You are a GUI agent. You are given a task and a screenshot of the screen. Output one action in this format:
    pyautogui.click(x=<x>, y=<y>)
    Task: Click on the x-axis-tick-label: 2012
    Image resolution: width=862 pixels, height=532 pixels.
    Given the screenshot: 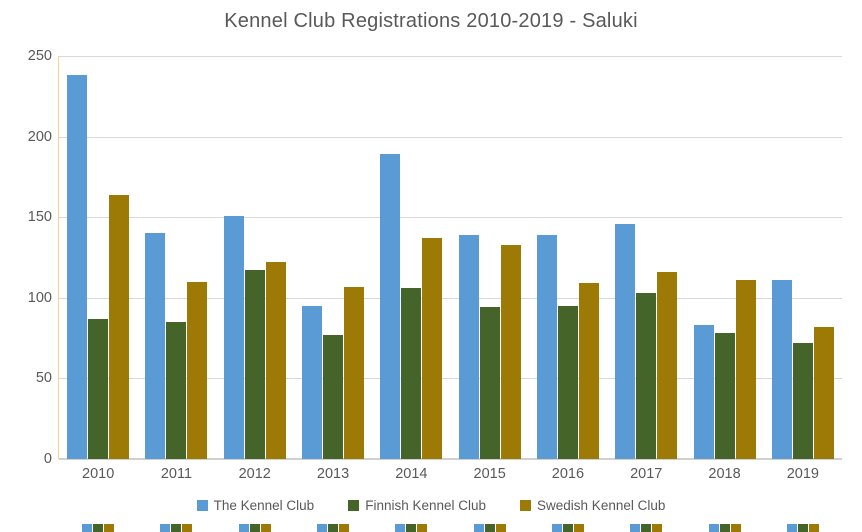 What is the action you would take?
    pyautogui.click(x=254, y=474)
    